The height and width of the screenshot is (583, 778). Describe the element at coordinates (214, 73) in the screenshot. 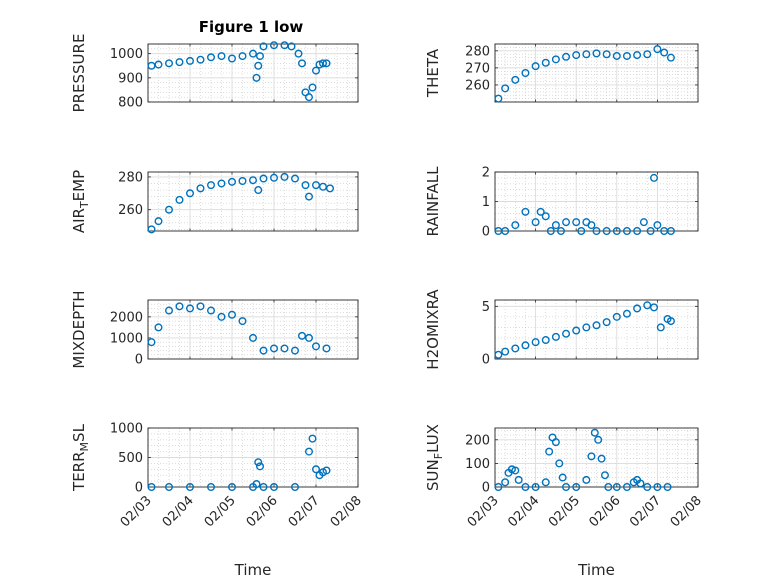

I see `subplot-pressure: 800 900 1000 PRESSURE` at that location.